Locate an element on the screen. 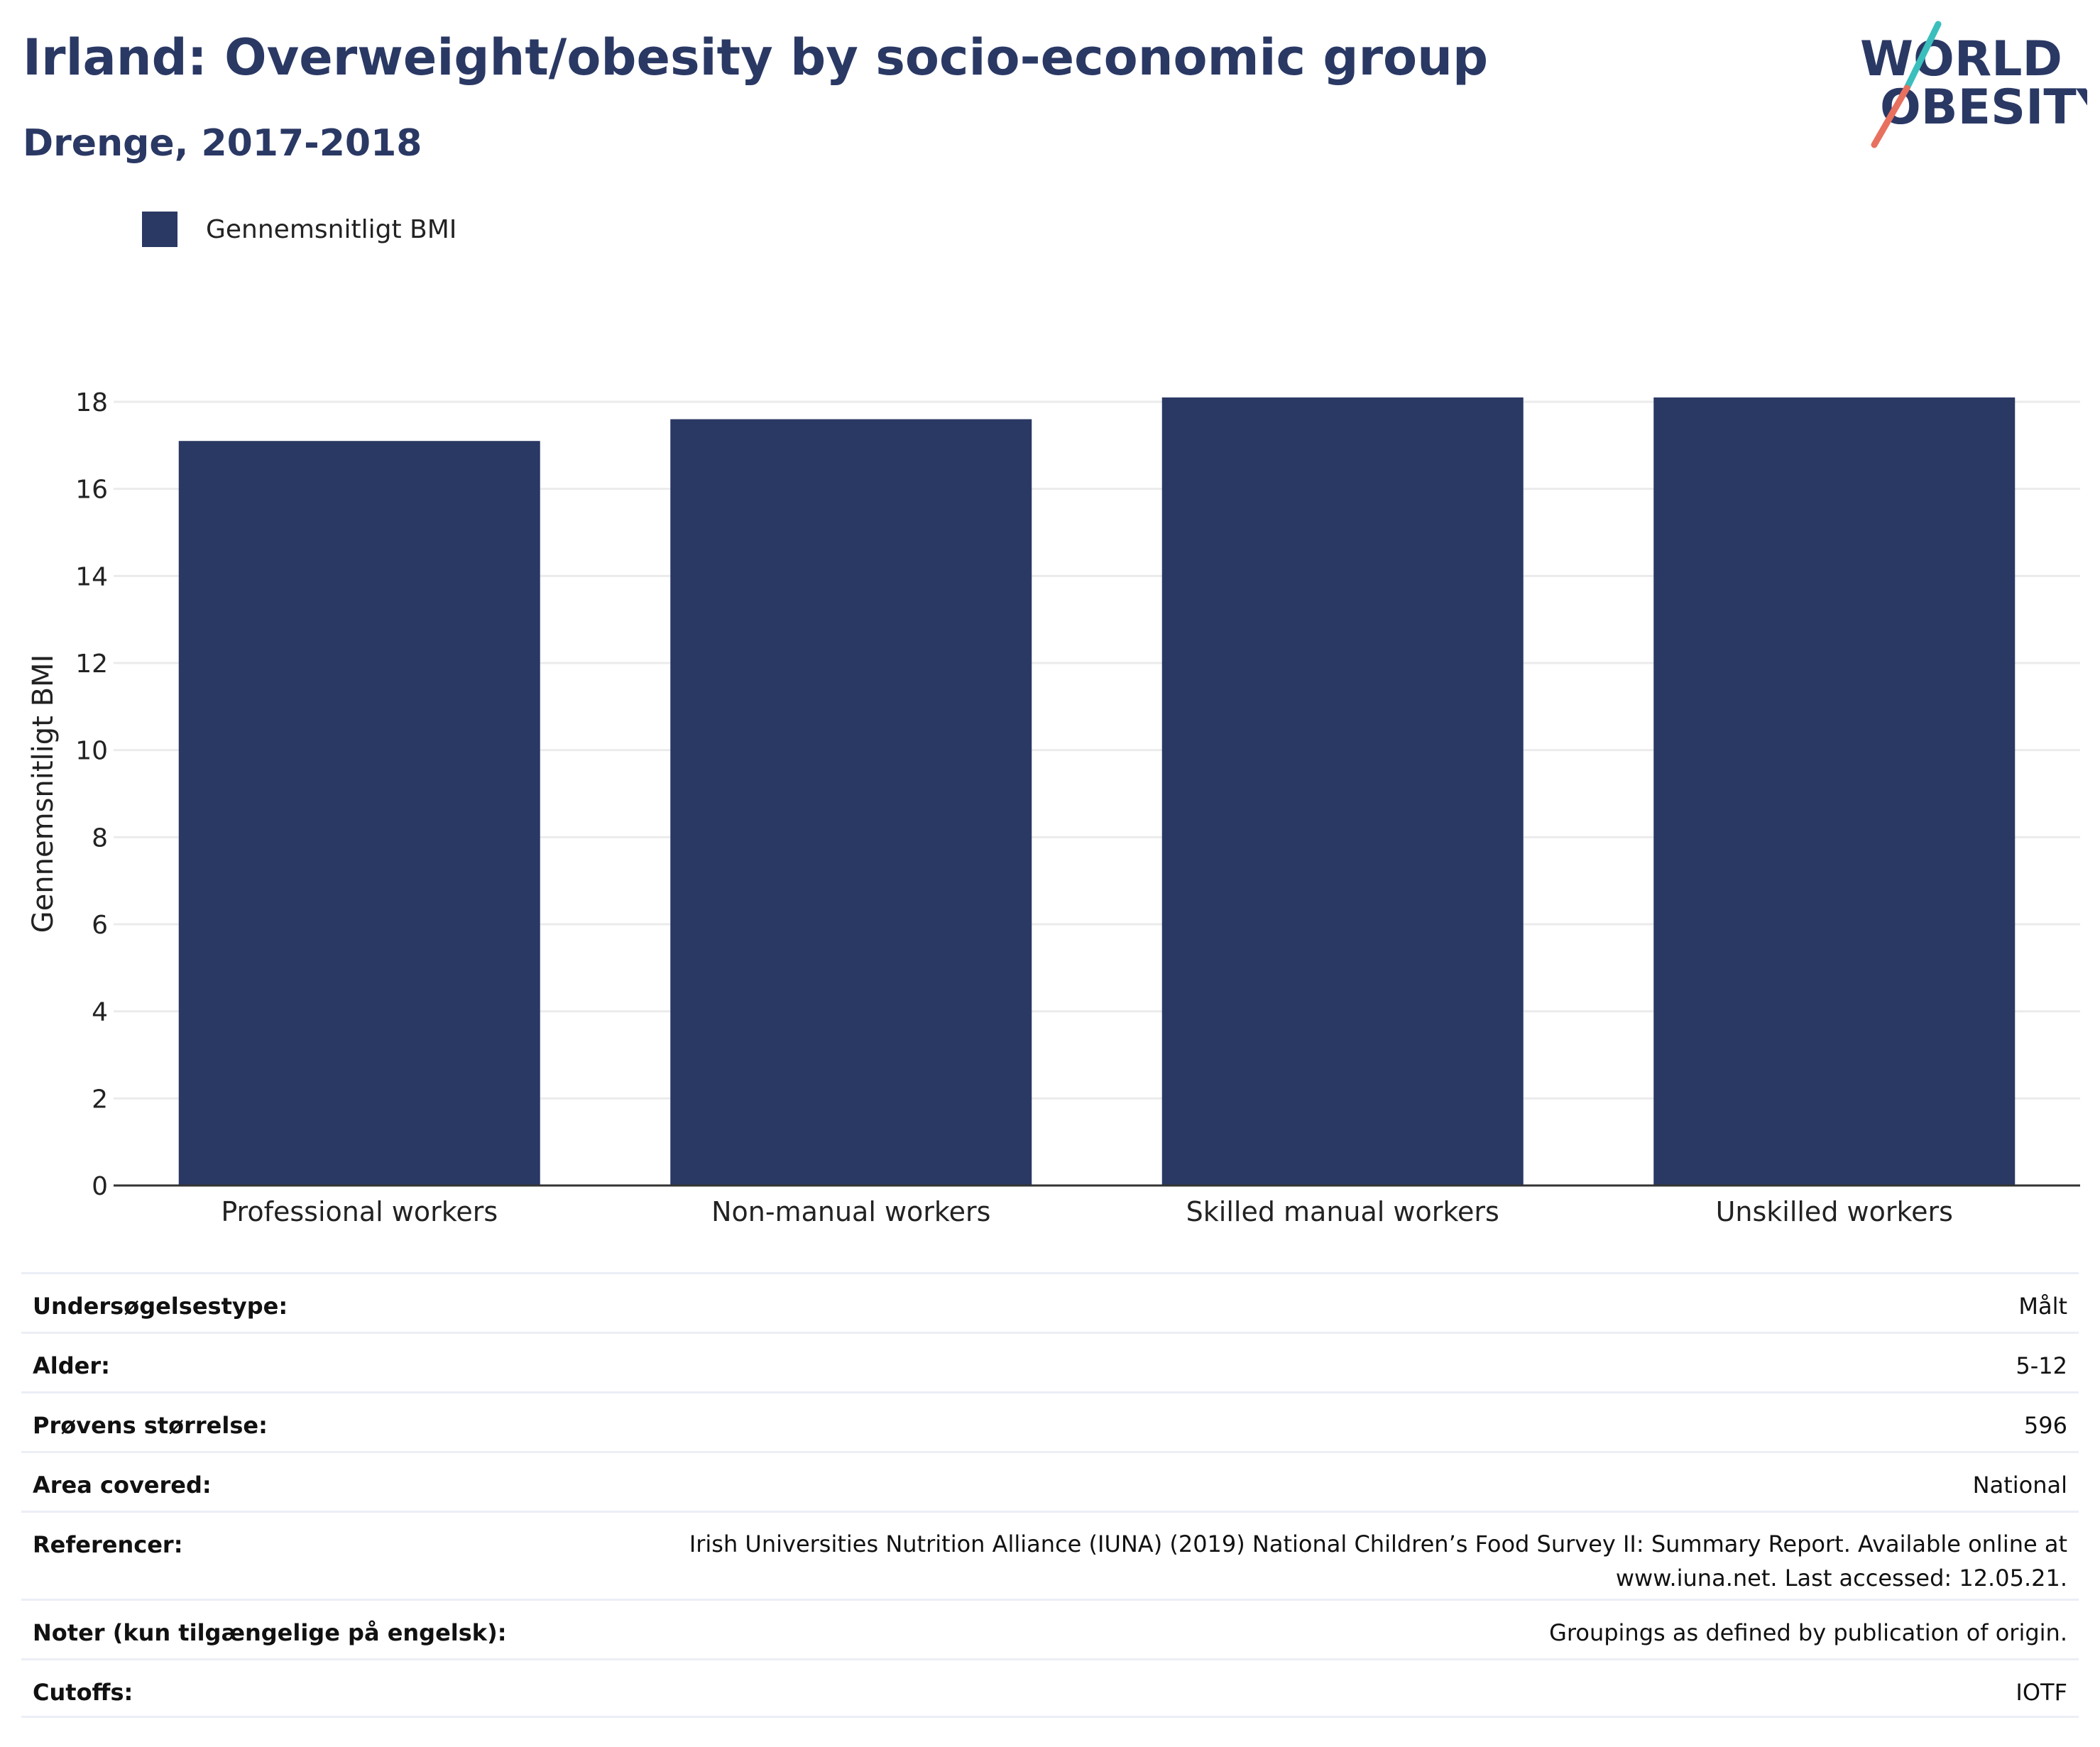 The width and height of the screenshot is (2100, 1747). legend-label: Gennemsnitligt BMI is located at coordinates (331, 229).